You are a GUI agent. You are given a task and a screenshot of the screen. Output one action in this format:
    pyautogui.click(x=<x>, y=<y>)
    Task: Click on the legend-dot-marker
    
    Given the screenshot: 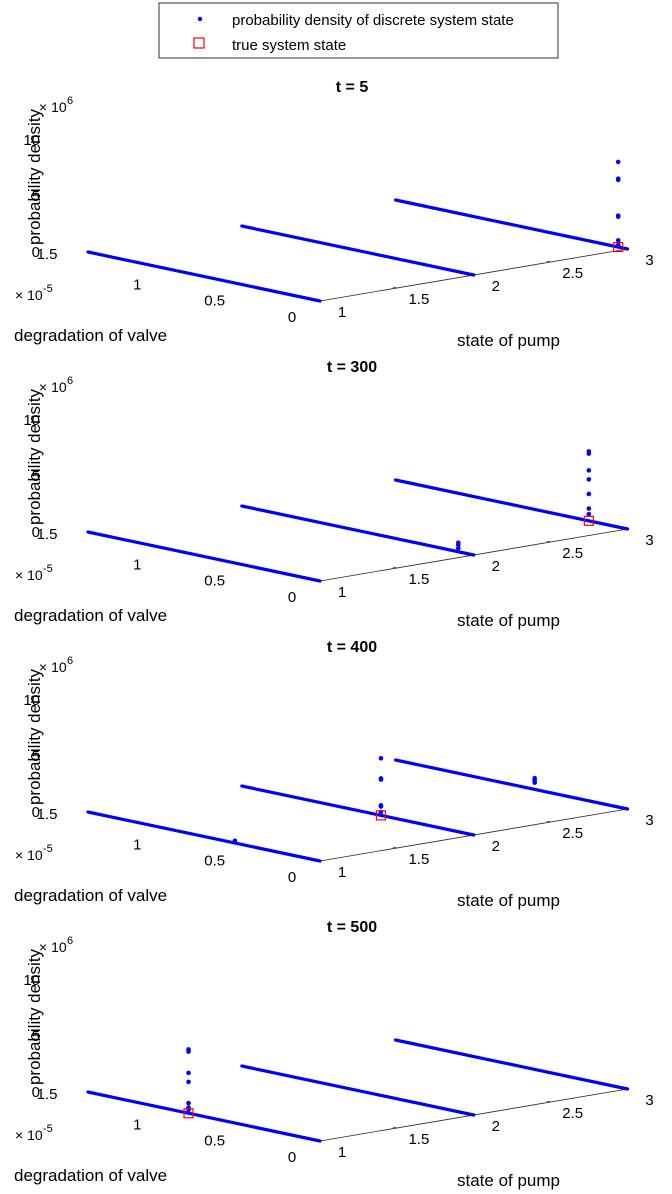 What is the action you would take?
    pyautogui.click(x=200, y=19)
    